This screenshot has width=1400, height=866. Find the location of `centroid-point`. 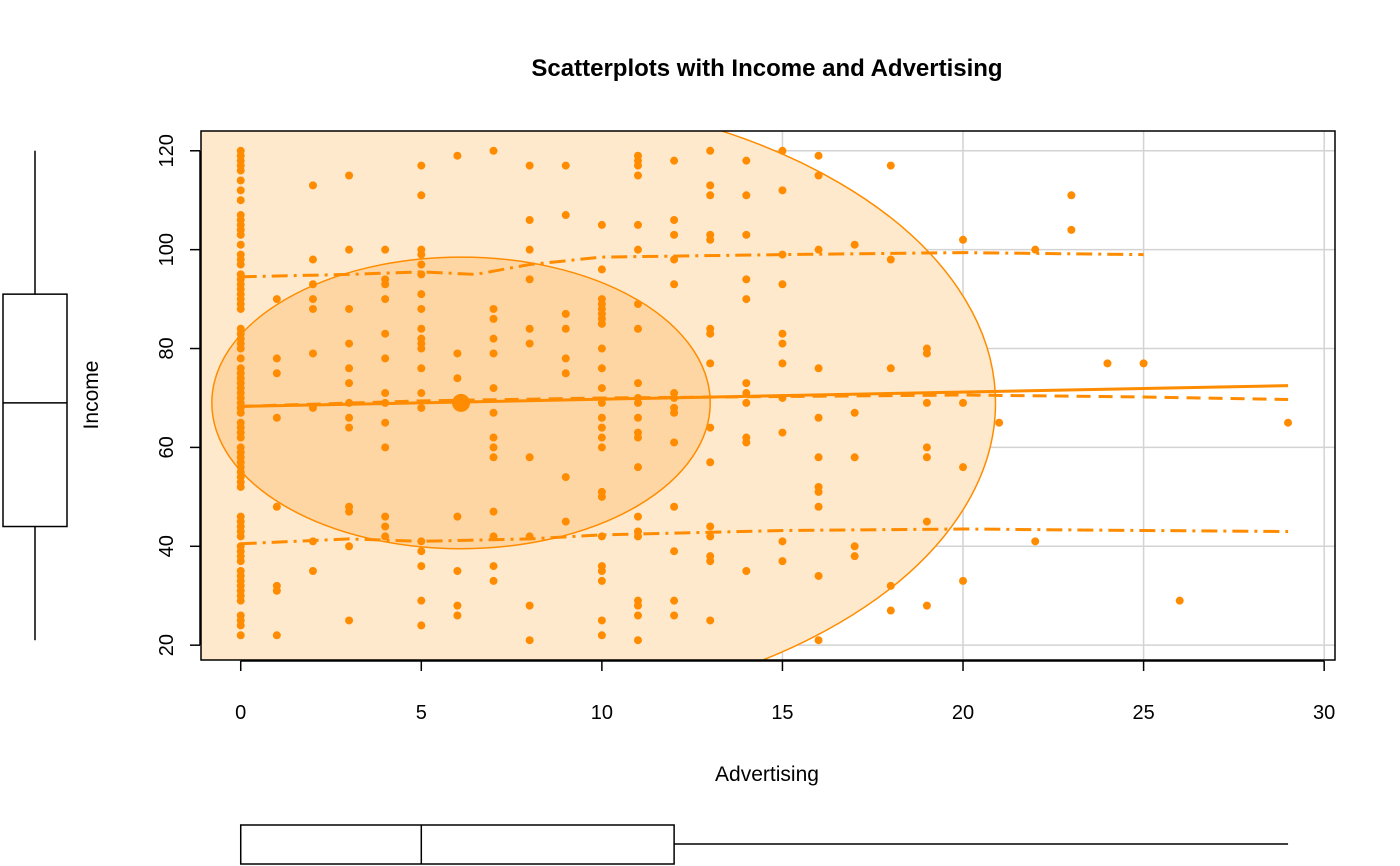

centroid-point is located at coordinates (461, 402).